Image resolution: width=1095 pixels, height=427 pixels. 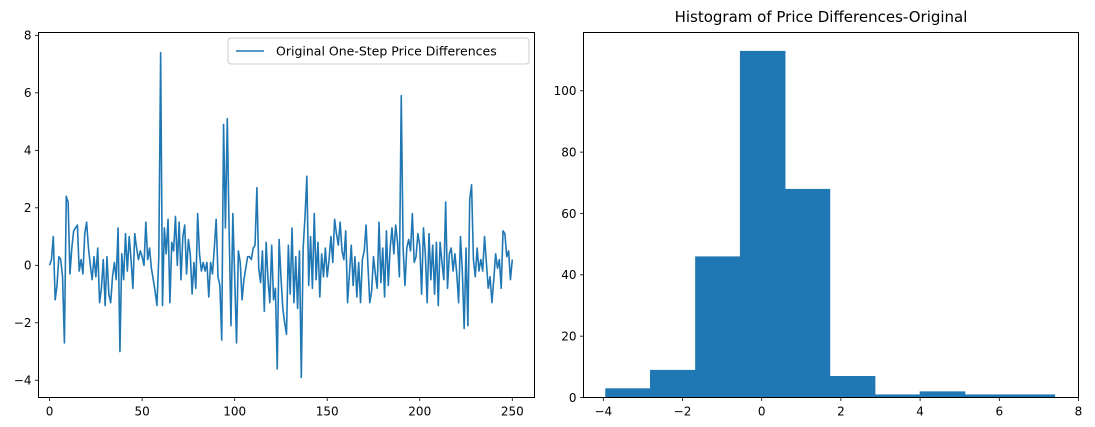 What do you see at coordinates (28, 93) in the screenshot?
I see `y-tick-label: 6` at bounding box center [28, 93].